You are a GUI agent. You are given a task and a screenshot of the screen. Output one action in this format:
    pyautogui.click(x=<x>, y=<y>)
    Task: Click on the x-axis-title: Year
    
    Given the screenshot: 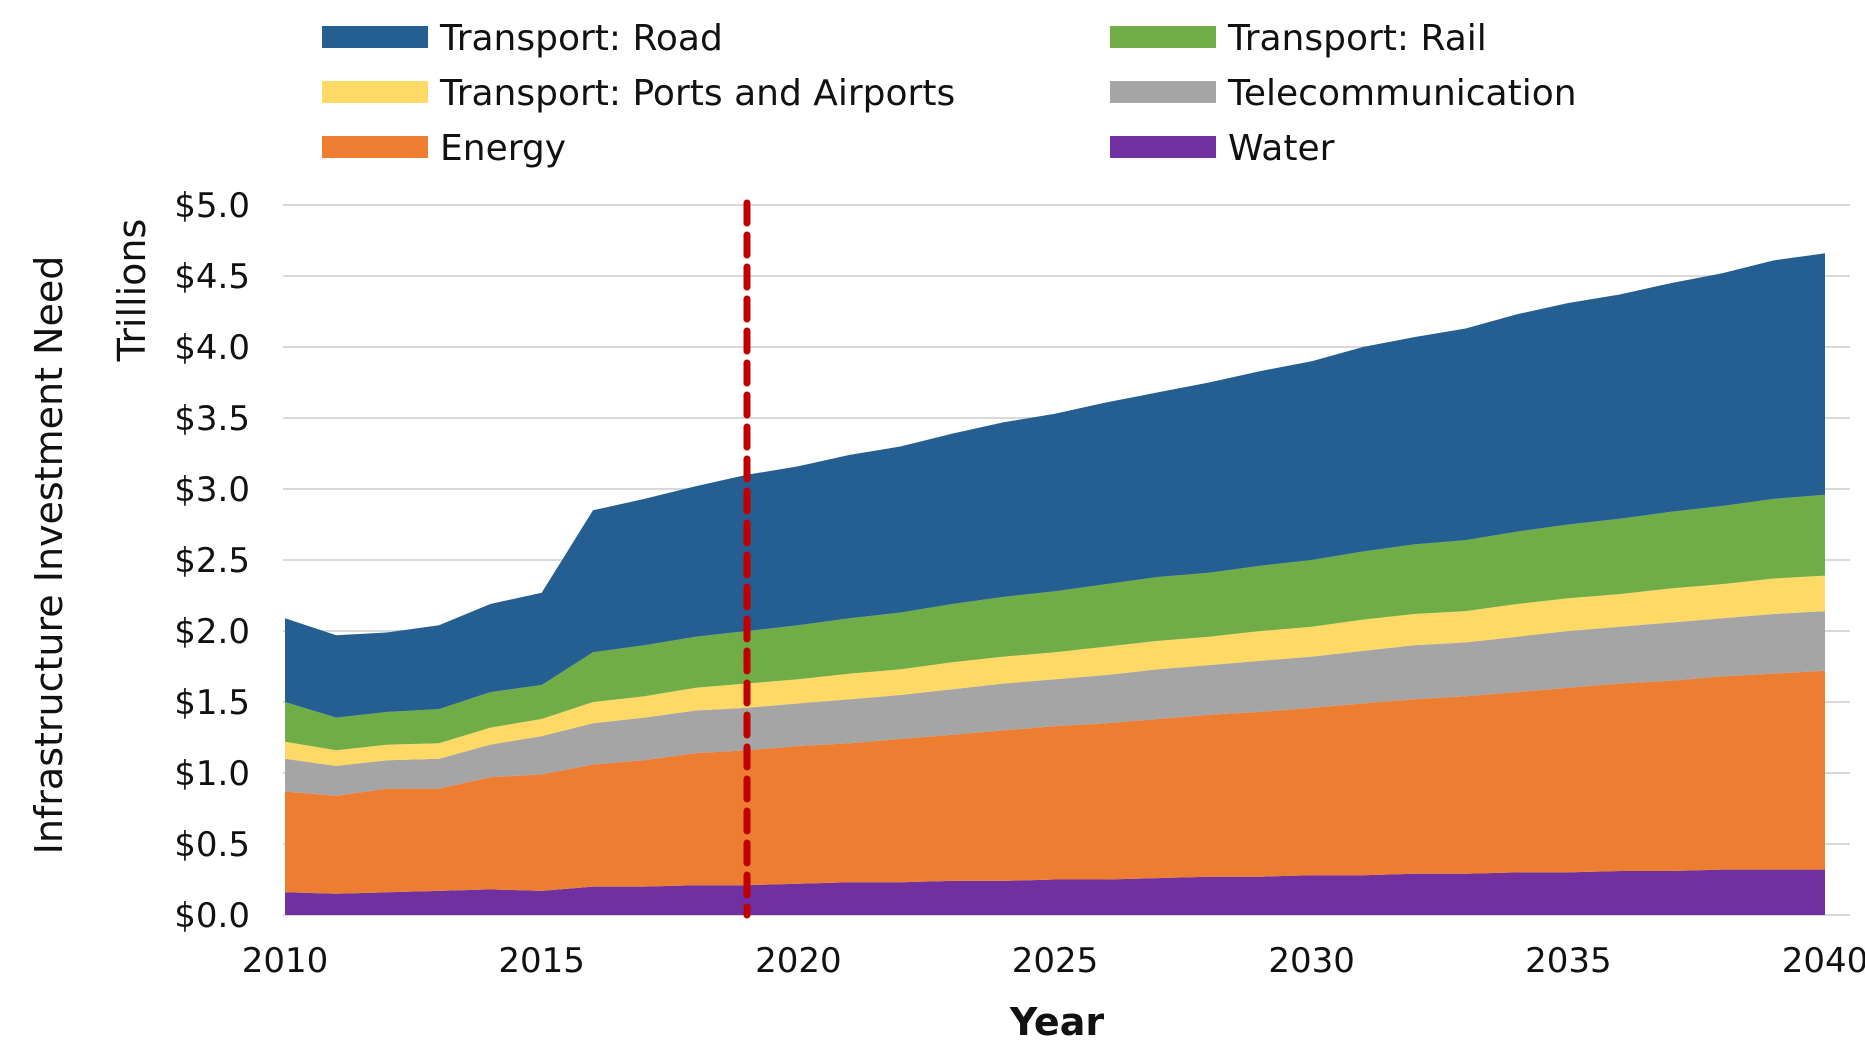 What is the action you would take?
    pyautogui.click(x=1056, y=1022)
    